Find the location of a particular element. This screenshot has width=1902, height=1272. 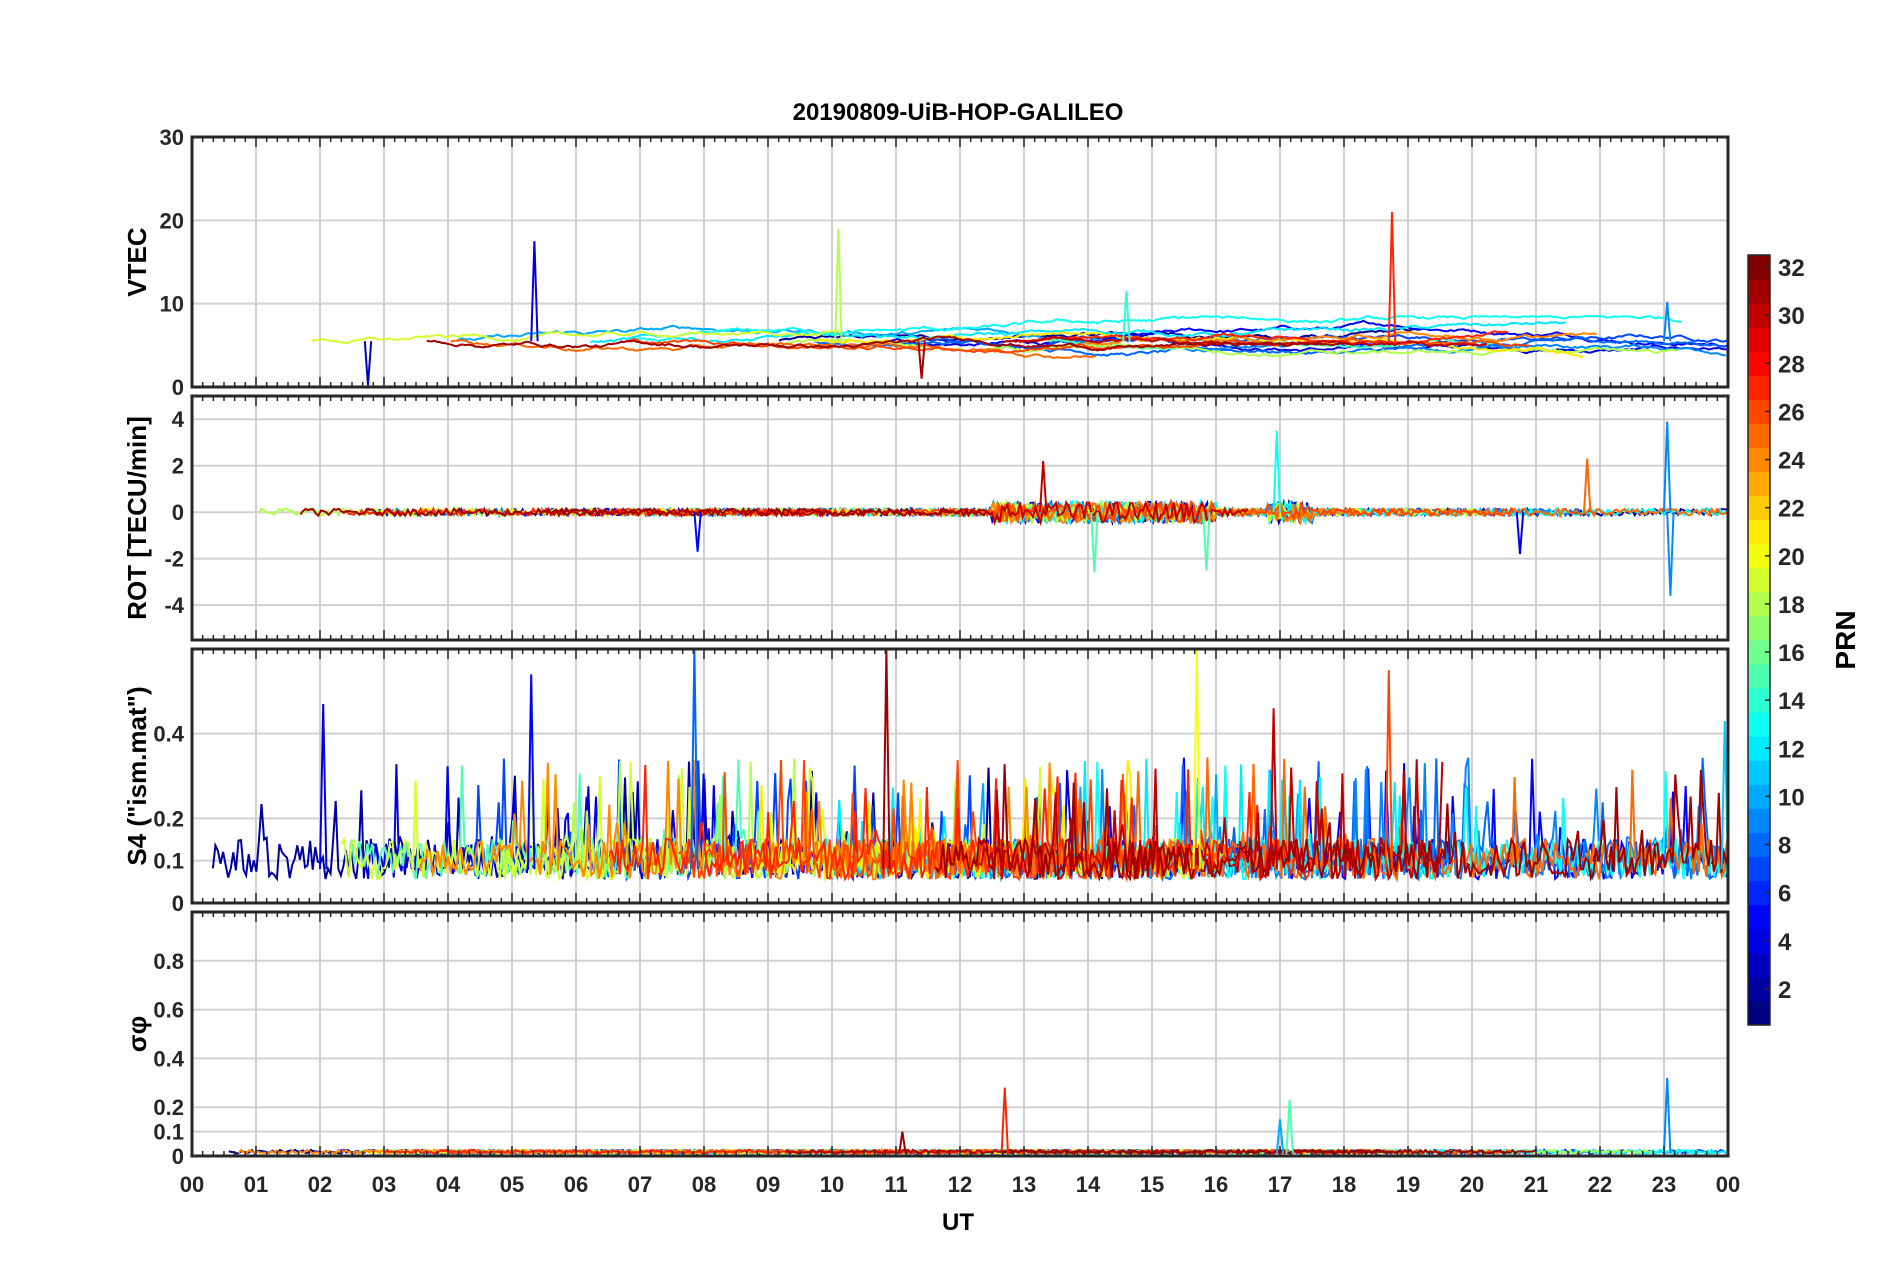

colorbar-tick-label: 22 is located at coordinates (1791, 509).